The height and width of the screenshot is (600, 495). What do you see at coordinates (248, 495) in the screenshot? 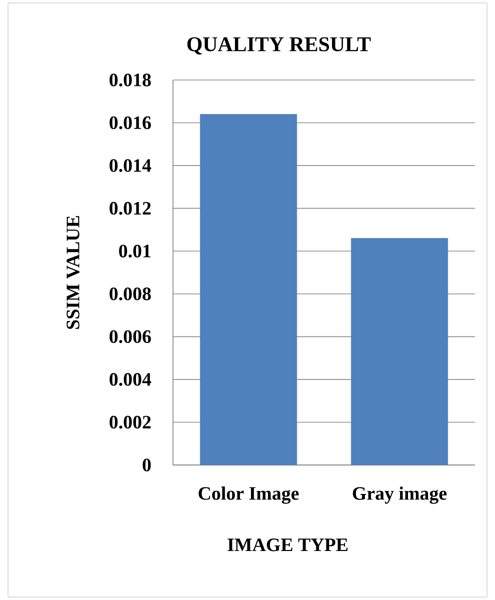
I see `x-tick-label: Color Image` at bounding box center [248, 495].